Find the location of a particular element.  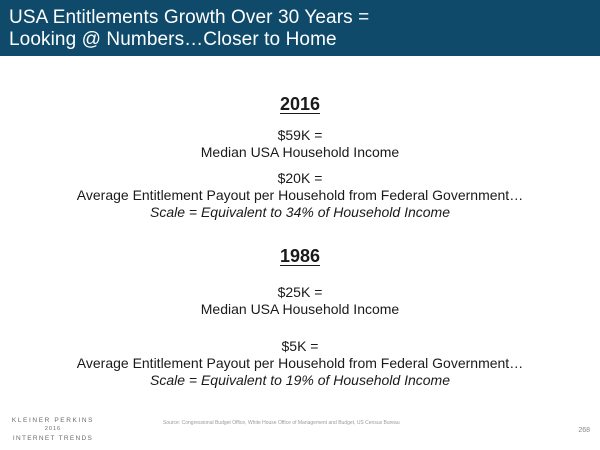

kleiner-perkins-logo: KLEINER PERKINS 2016 INTERNET TRENDS is located at coordinates (53, 429).